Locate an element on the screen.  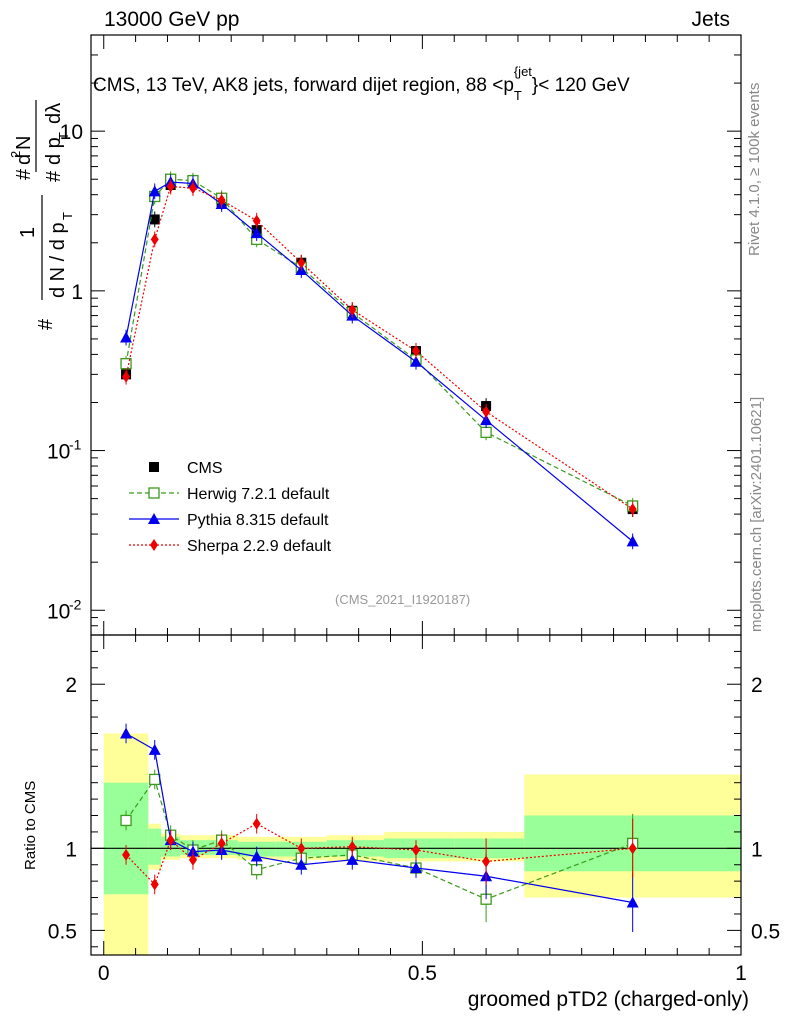
legend-marker-cms is located at coordinates (154, 467).